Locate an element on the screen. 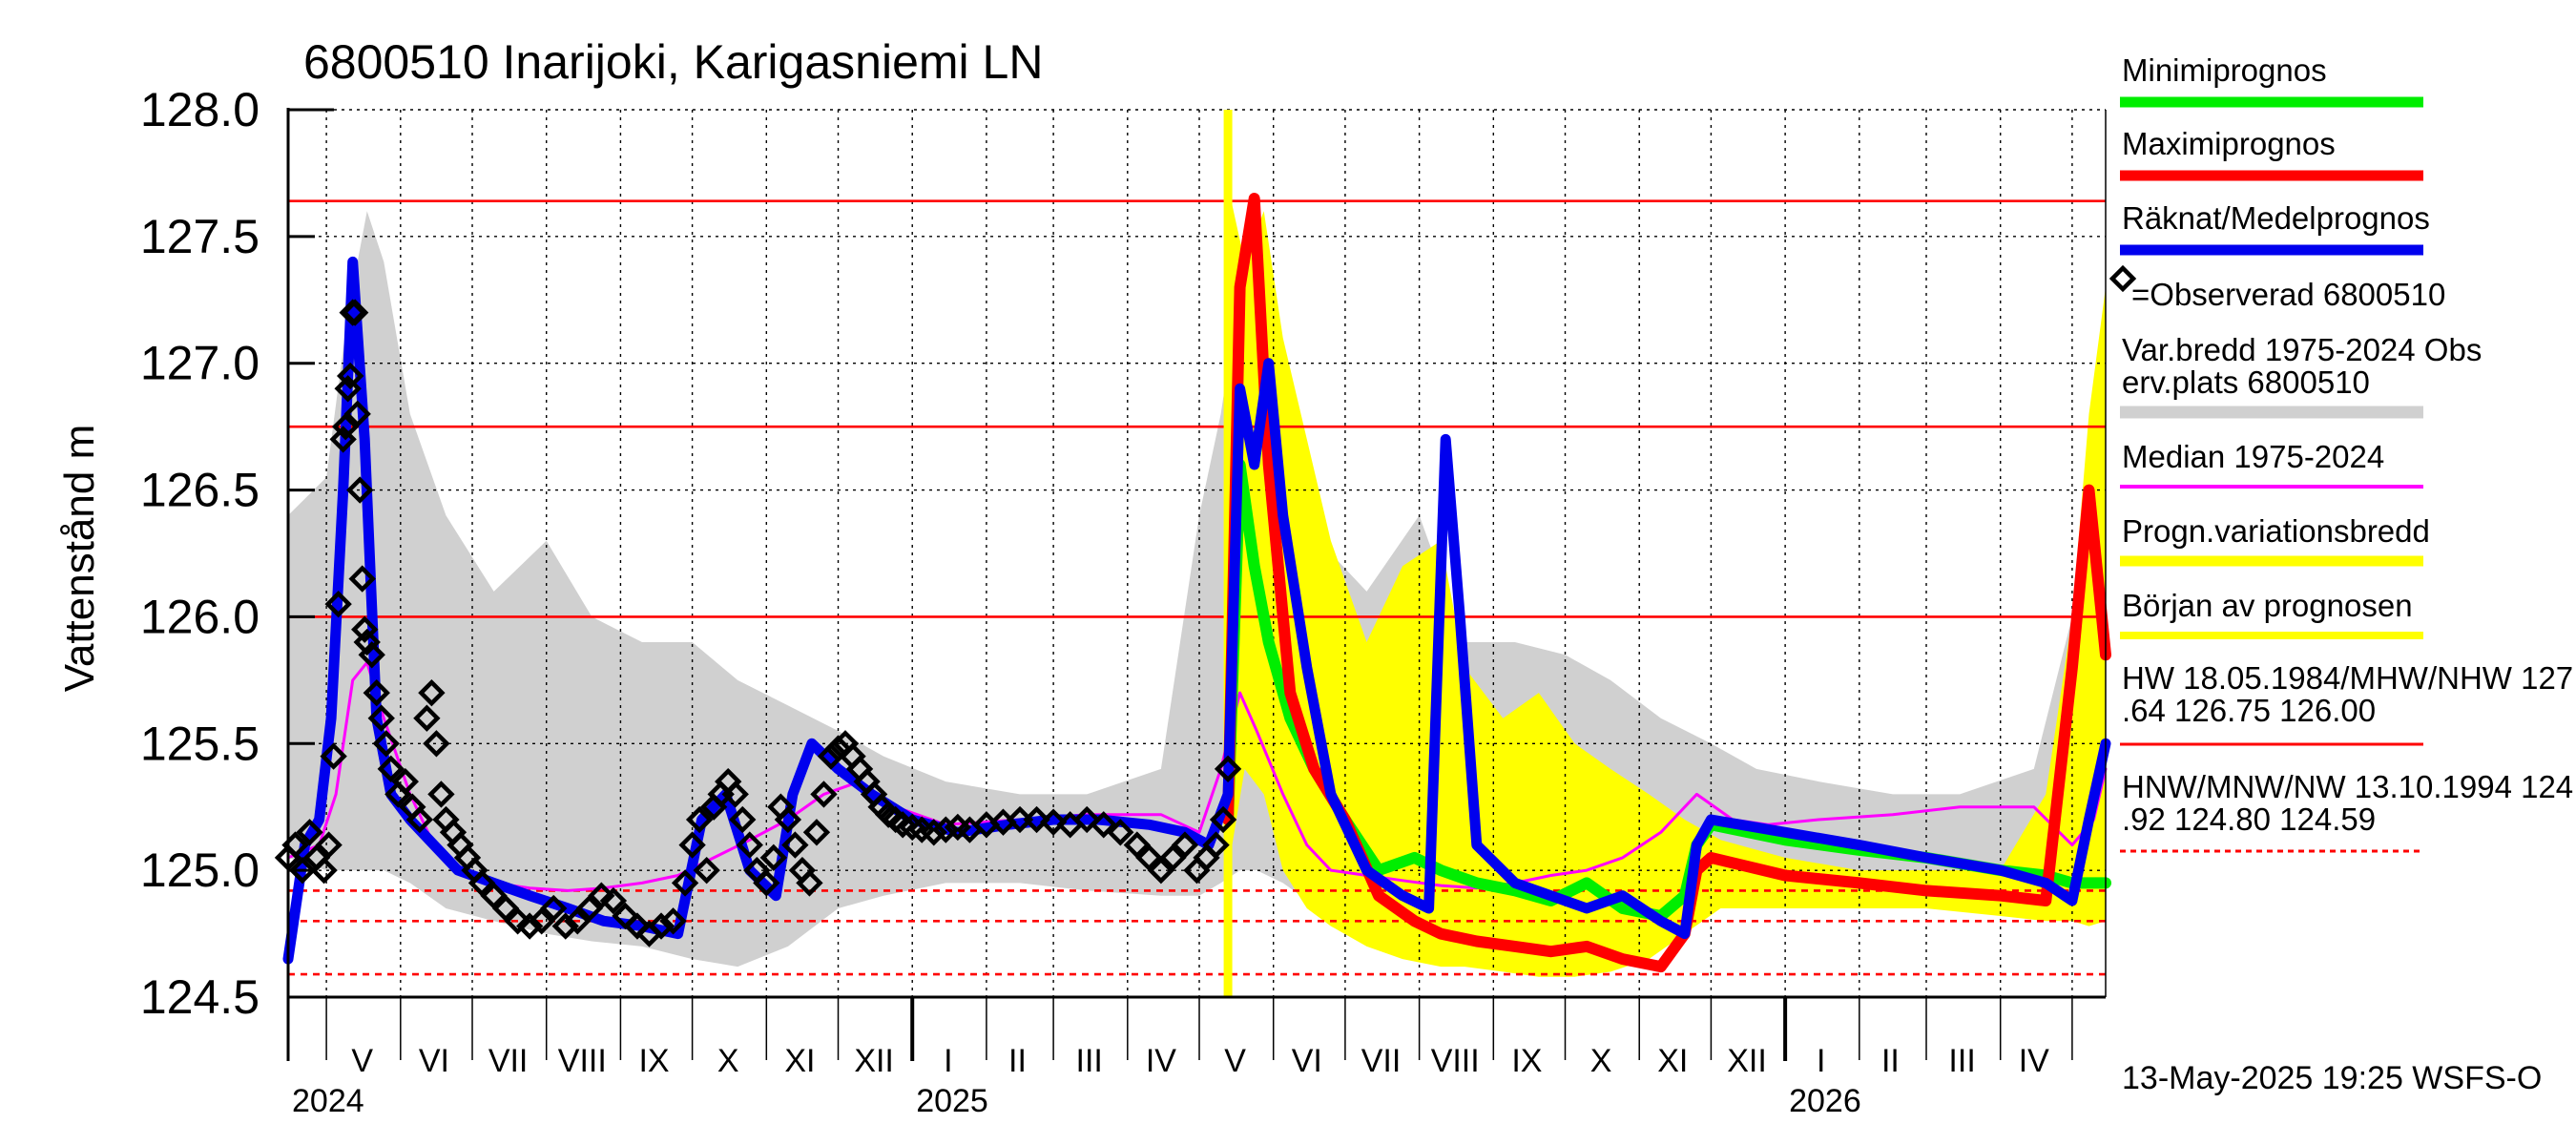 This screenshot has height=1145, width=2576. y-tick-label: 126.0 is located at coordinates (200, 616).